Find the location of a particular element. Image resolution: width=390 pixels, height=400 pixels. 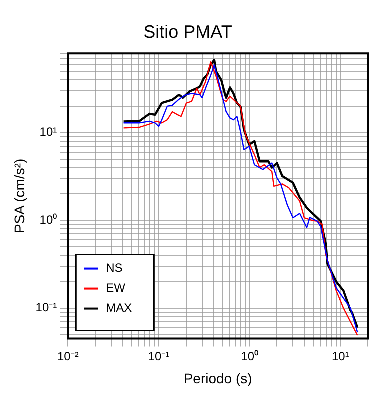

chart-title: Sitio PMAT is located at coordinates (188, 32).